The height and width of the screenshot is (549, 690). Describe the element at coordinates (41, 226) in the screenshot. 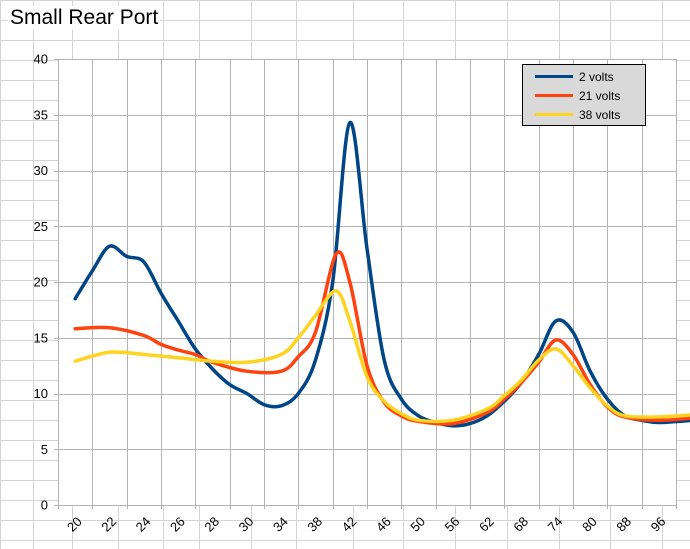

I see `y-tick-label: 25` at that location.